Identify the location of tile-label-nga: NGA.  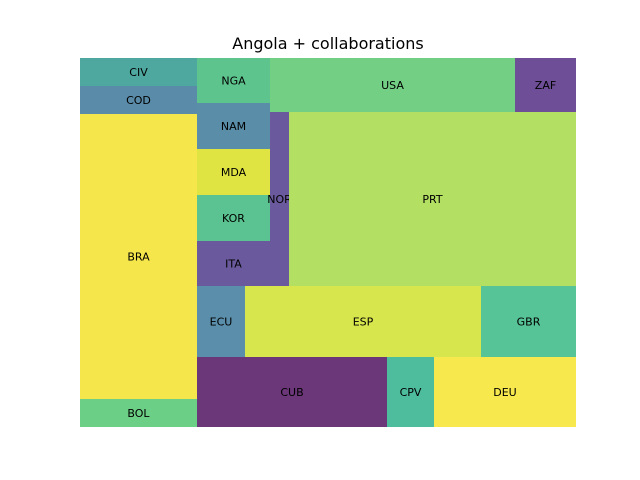
(233, 81).